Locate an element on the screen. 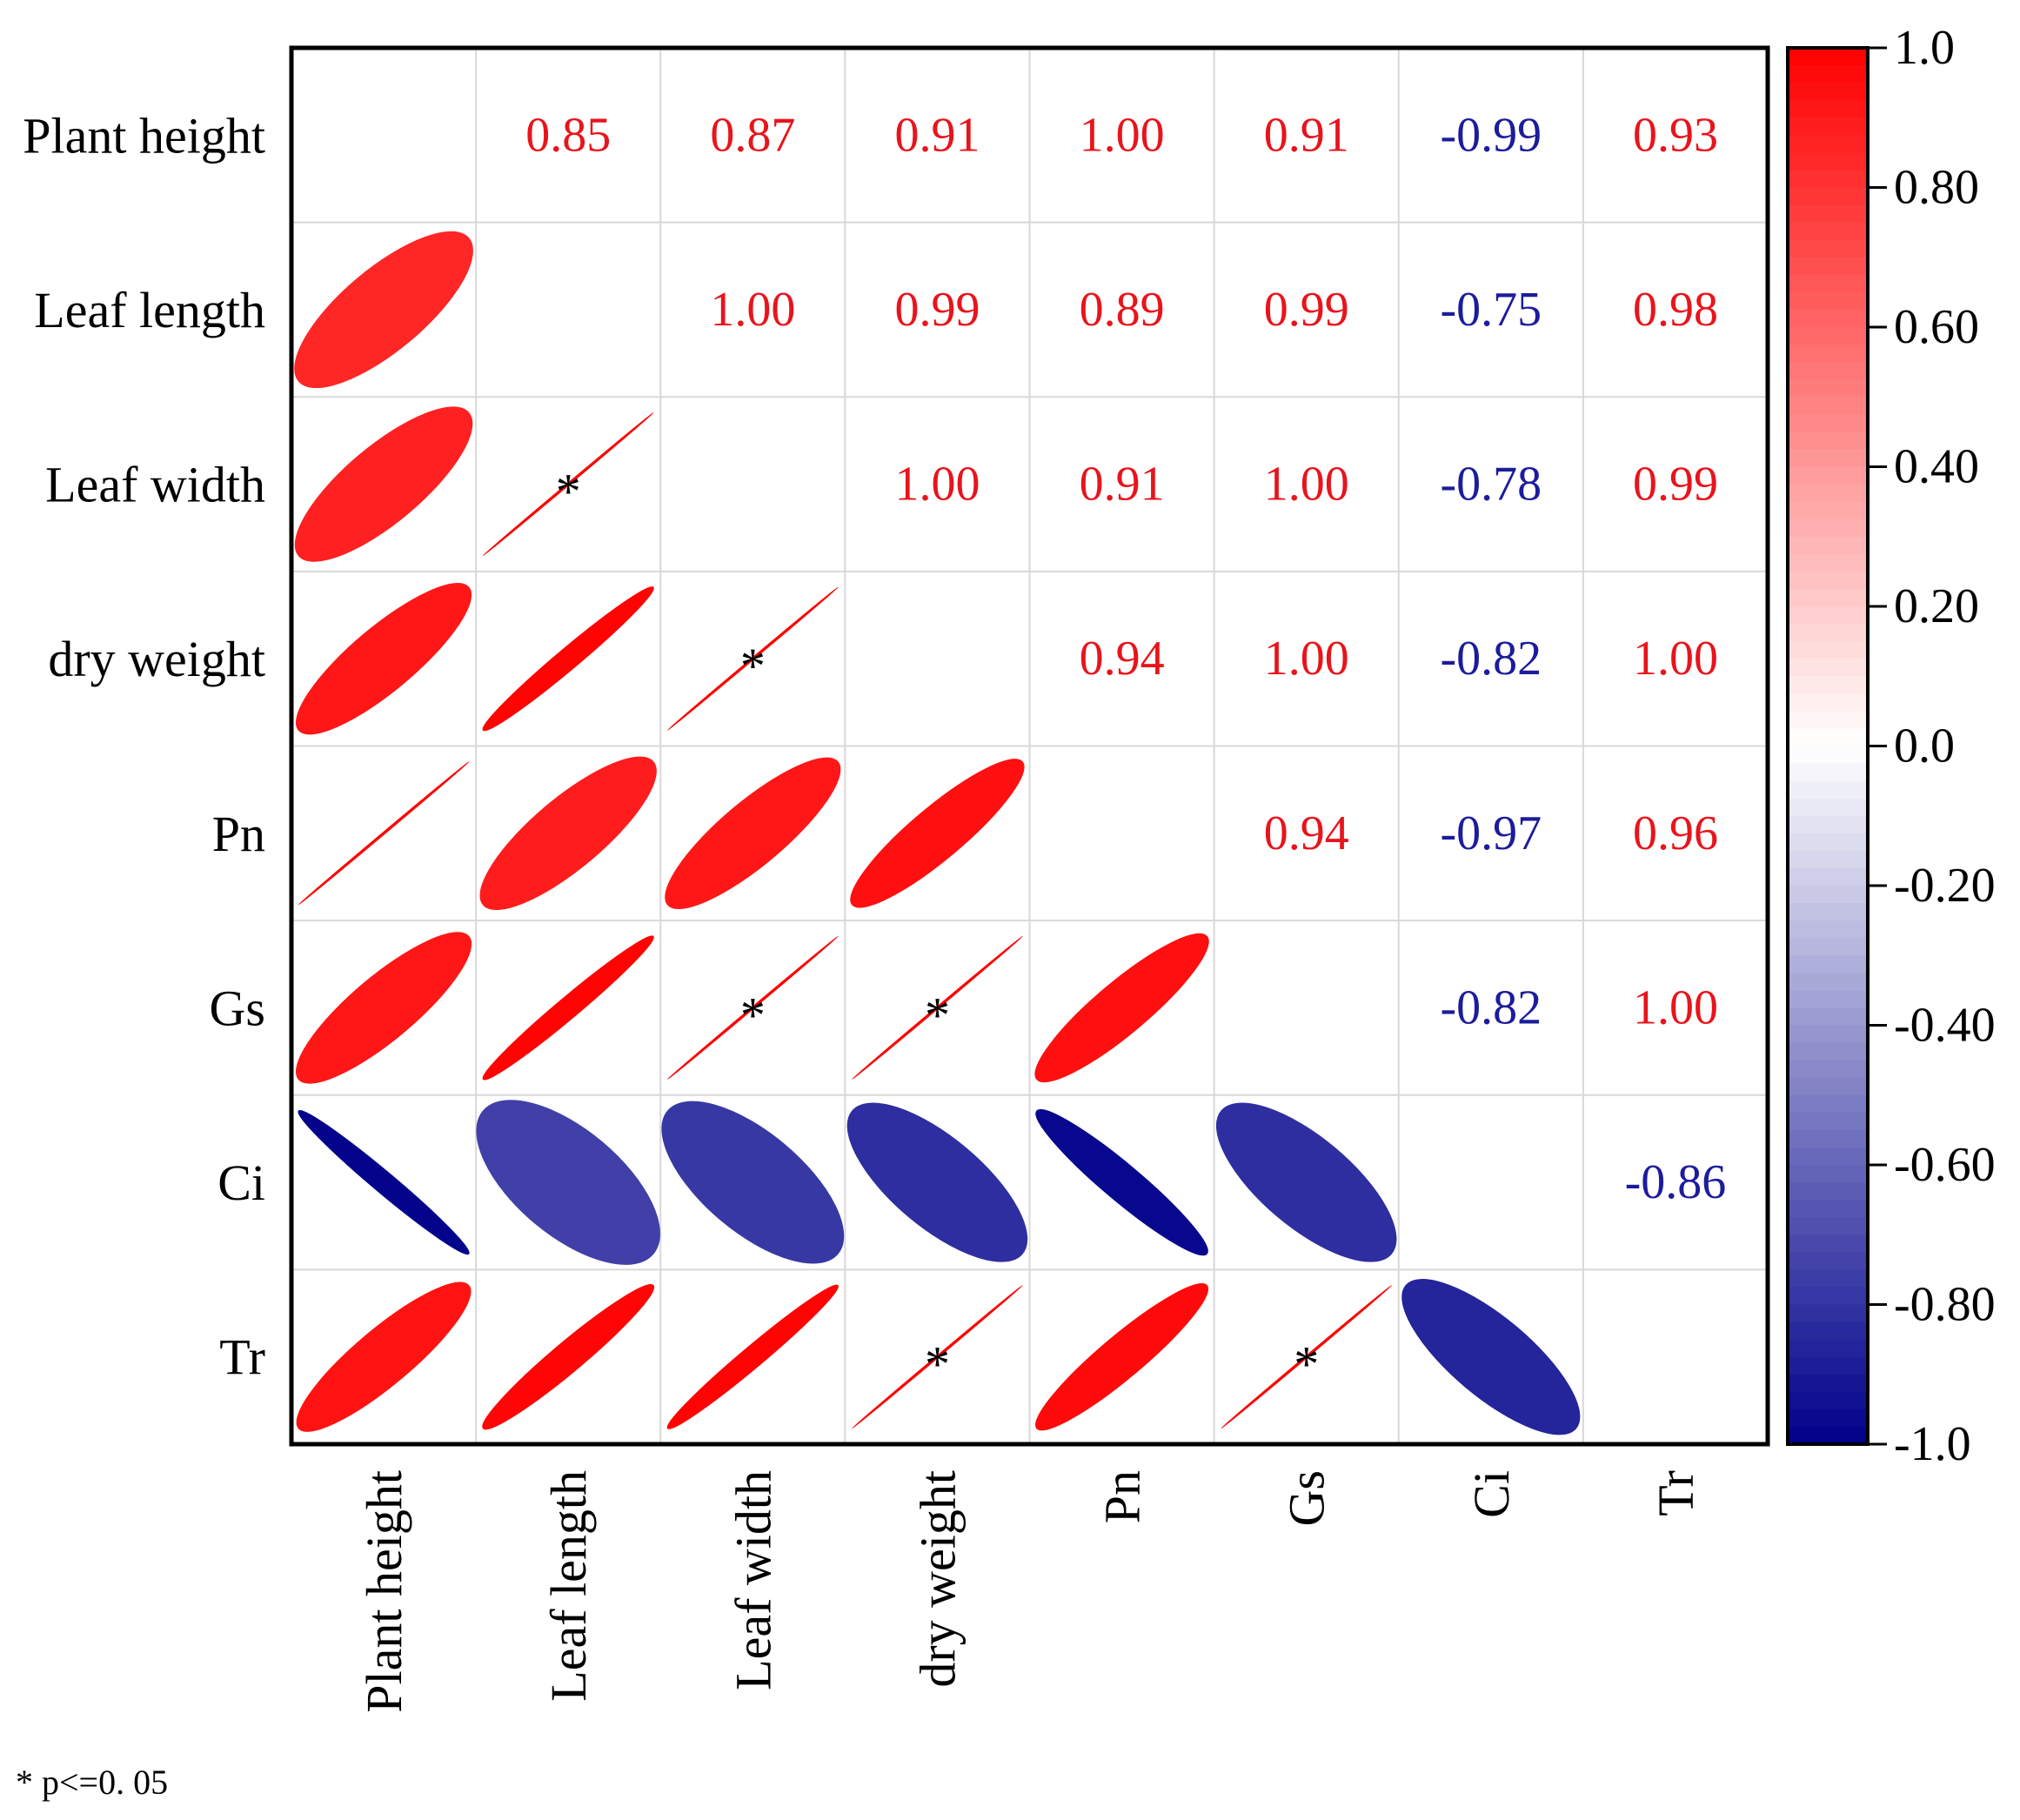 Image resolution: width=2020 pixels, height=1820 pixels. column-label: Ci is located at coordinates (1491, 1494).